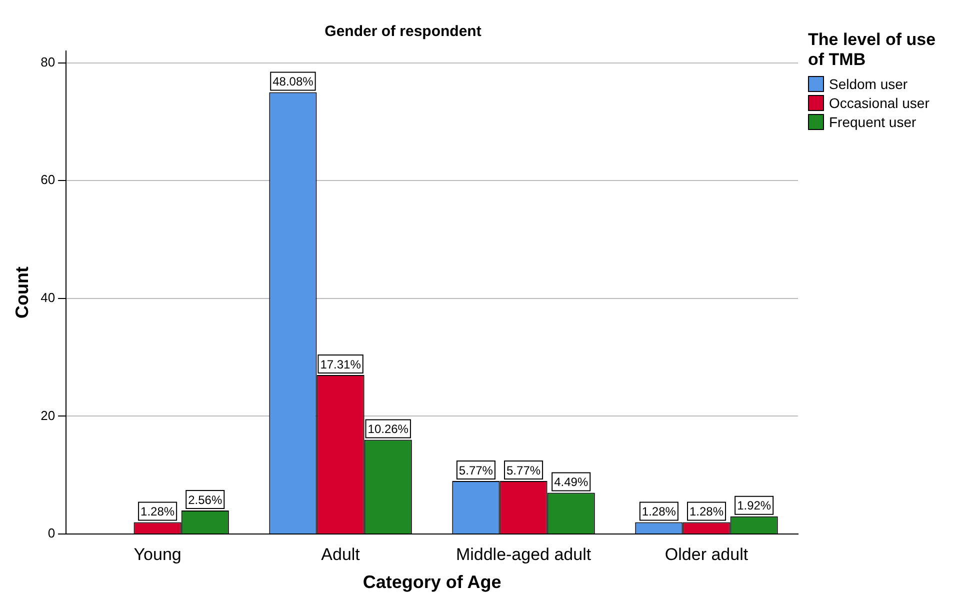 Image resolution: width=967 pixels, height=607 pixels. What do you see at coordinates (48, 297) in the screenshot?
I see `y-tick-label: 40` at bounding box center [48, 297].